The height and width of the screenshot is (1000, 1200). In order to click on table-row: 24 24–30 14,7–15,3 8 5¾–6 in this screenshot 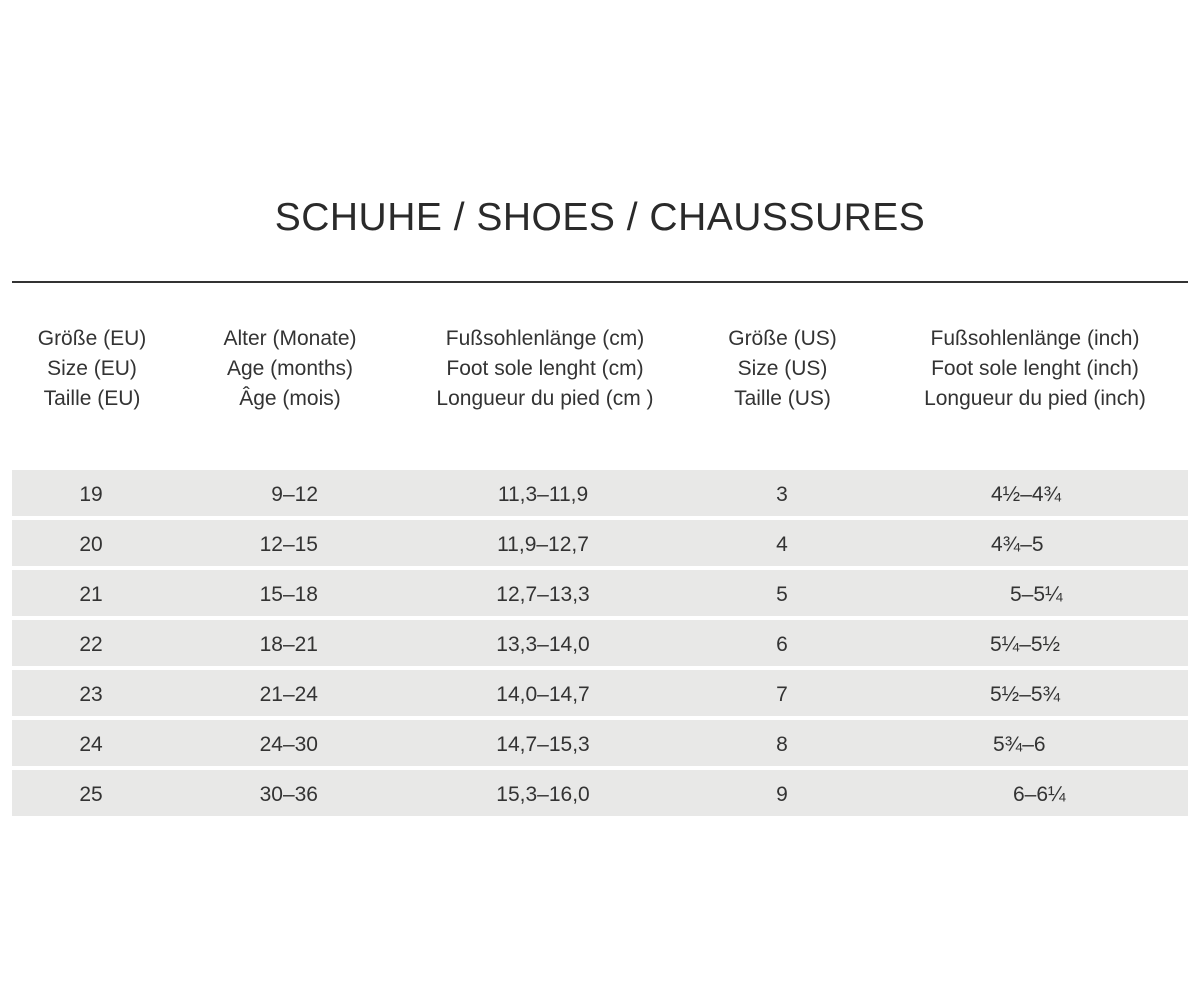, I will do `click(600, 743)`.